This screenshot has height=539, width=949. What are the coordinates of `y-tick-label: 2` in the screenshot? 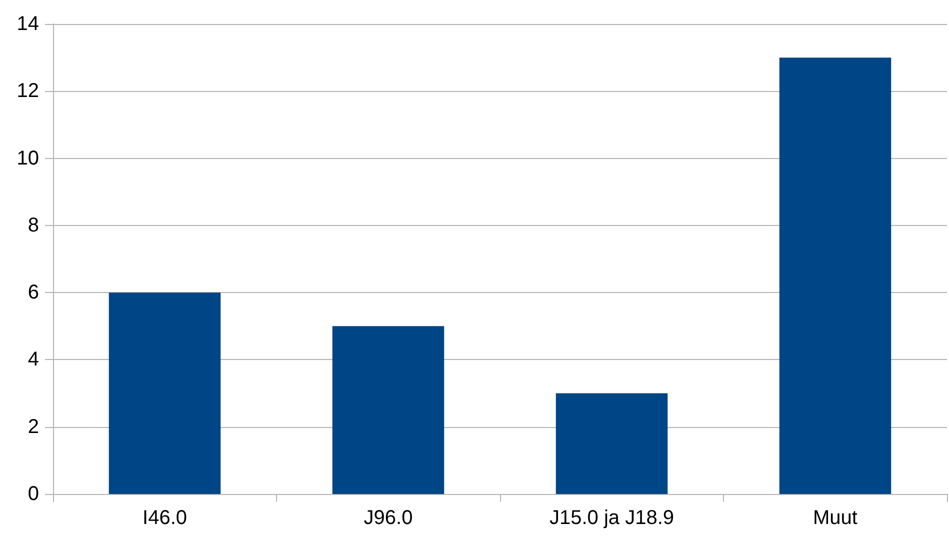 It's located at (33, 427).